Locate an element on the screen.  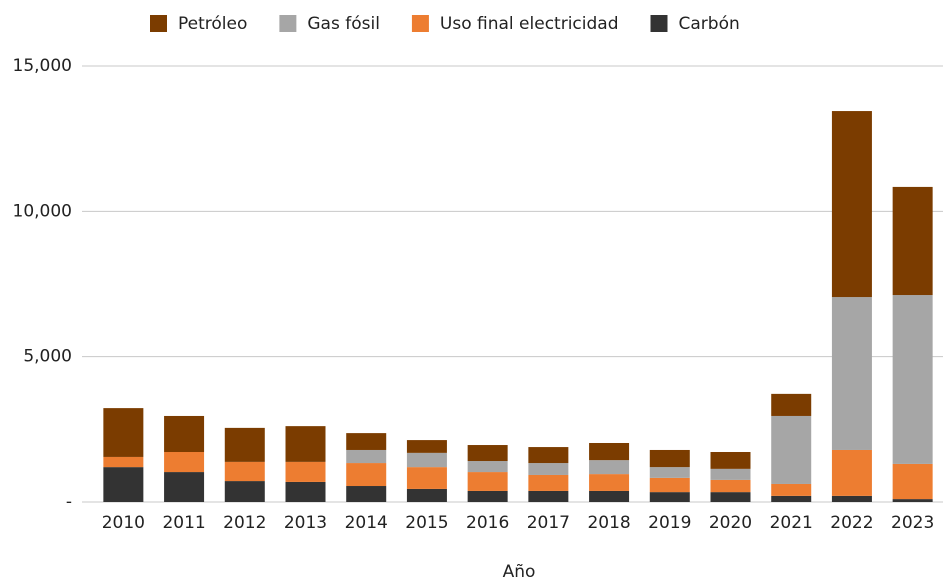
x-tick-label: 2016 is located at coordinates (487, 523).